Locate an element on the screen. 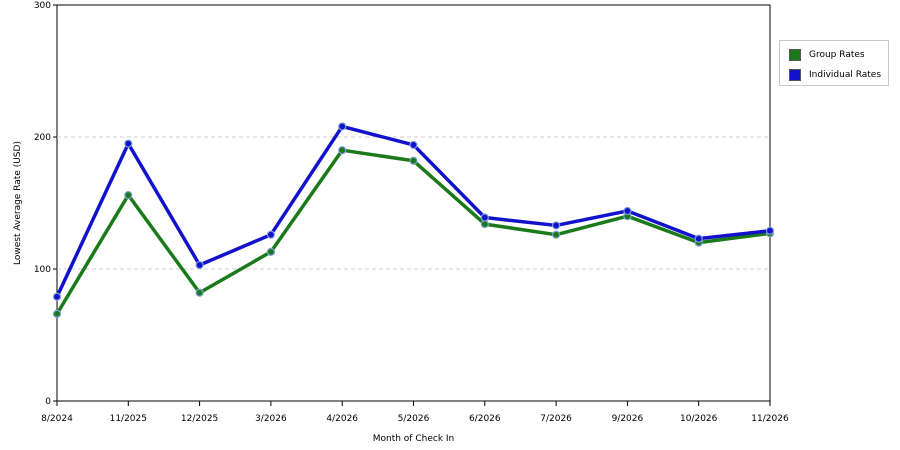 Image resolution: width=900 pixels, height=450 pixels. y-tick-label-0: 0 is located at coordinates (48, 402).